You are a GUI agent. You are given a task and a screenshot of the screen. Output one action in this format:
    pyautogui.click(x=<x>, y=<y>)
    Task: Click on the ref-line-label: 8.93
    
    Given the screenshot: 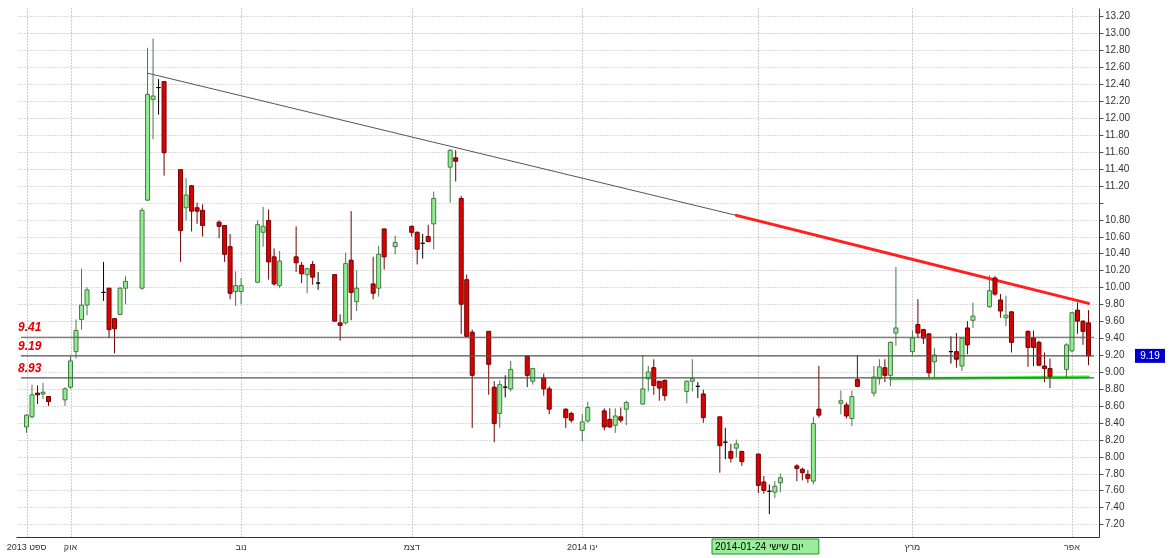 What is the action you would take?
    pyautogui.click(x=30, y=367)
    